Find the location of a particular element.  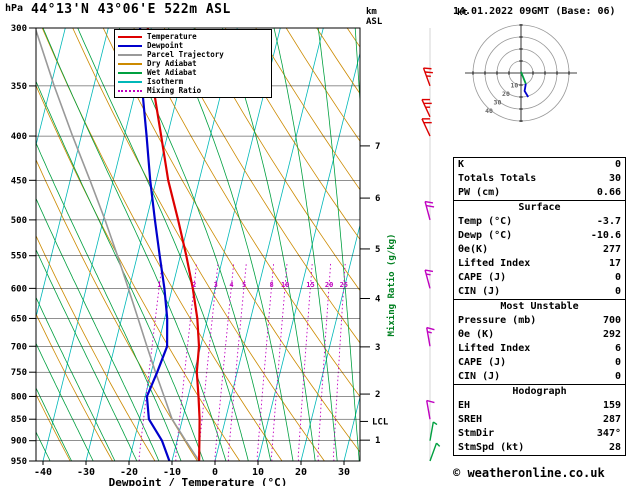

svg-text: 850 is located at coordinates (19, 420).